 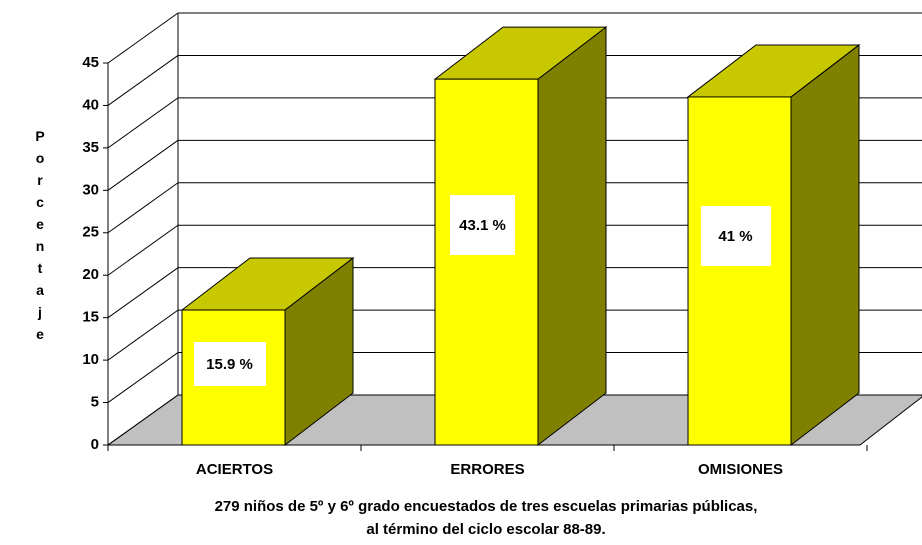 I want to click on y-tick-label: 40, so click(x=90, y=104).